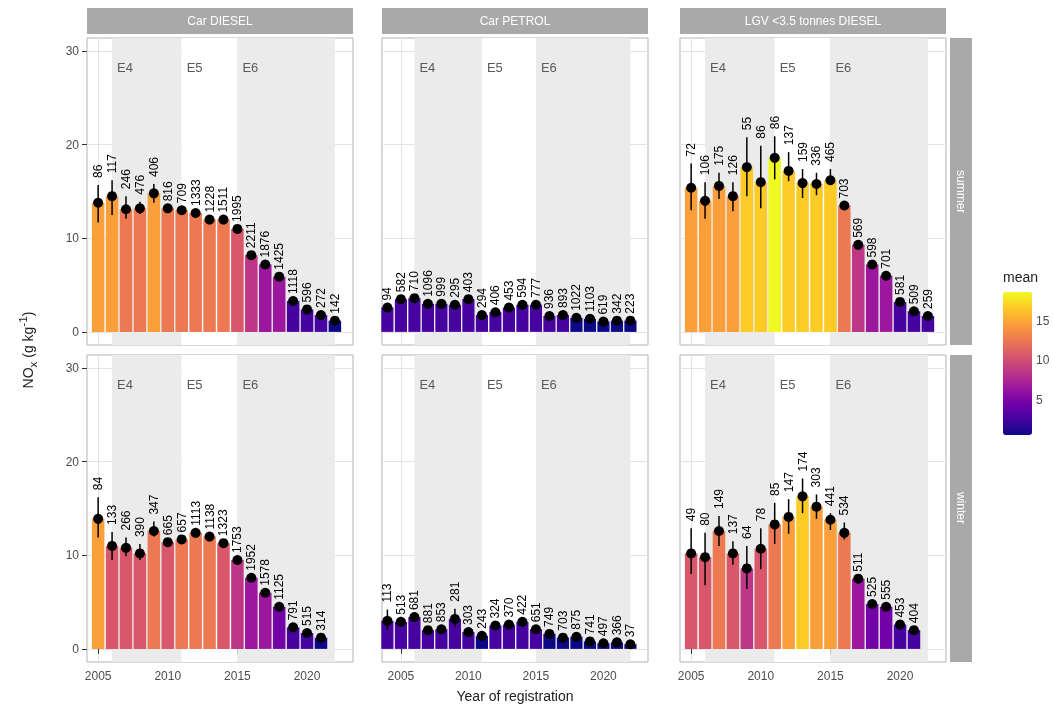 The height and width of the screenshot is (708, 1053). I want to click on chart-title: LGV <3.5 tonnes DIESEL, so click(813, 21).